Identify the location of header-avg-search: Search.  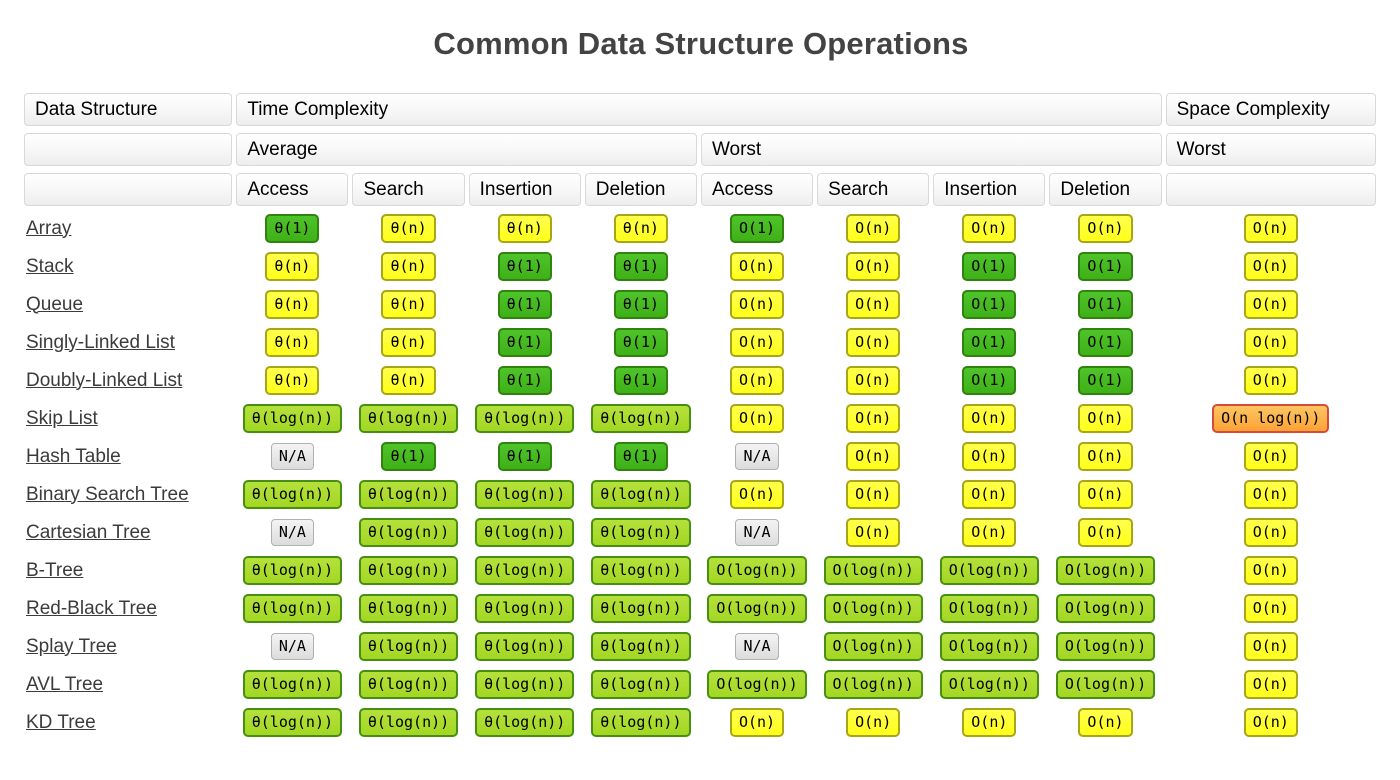
(408, 189).